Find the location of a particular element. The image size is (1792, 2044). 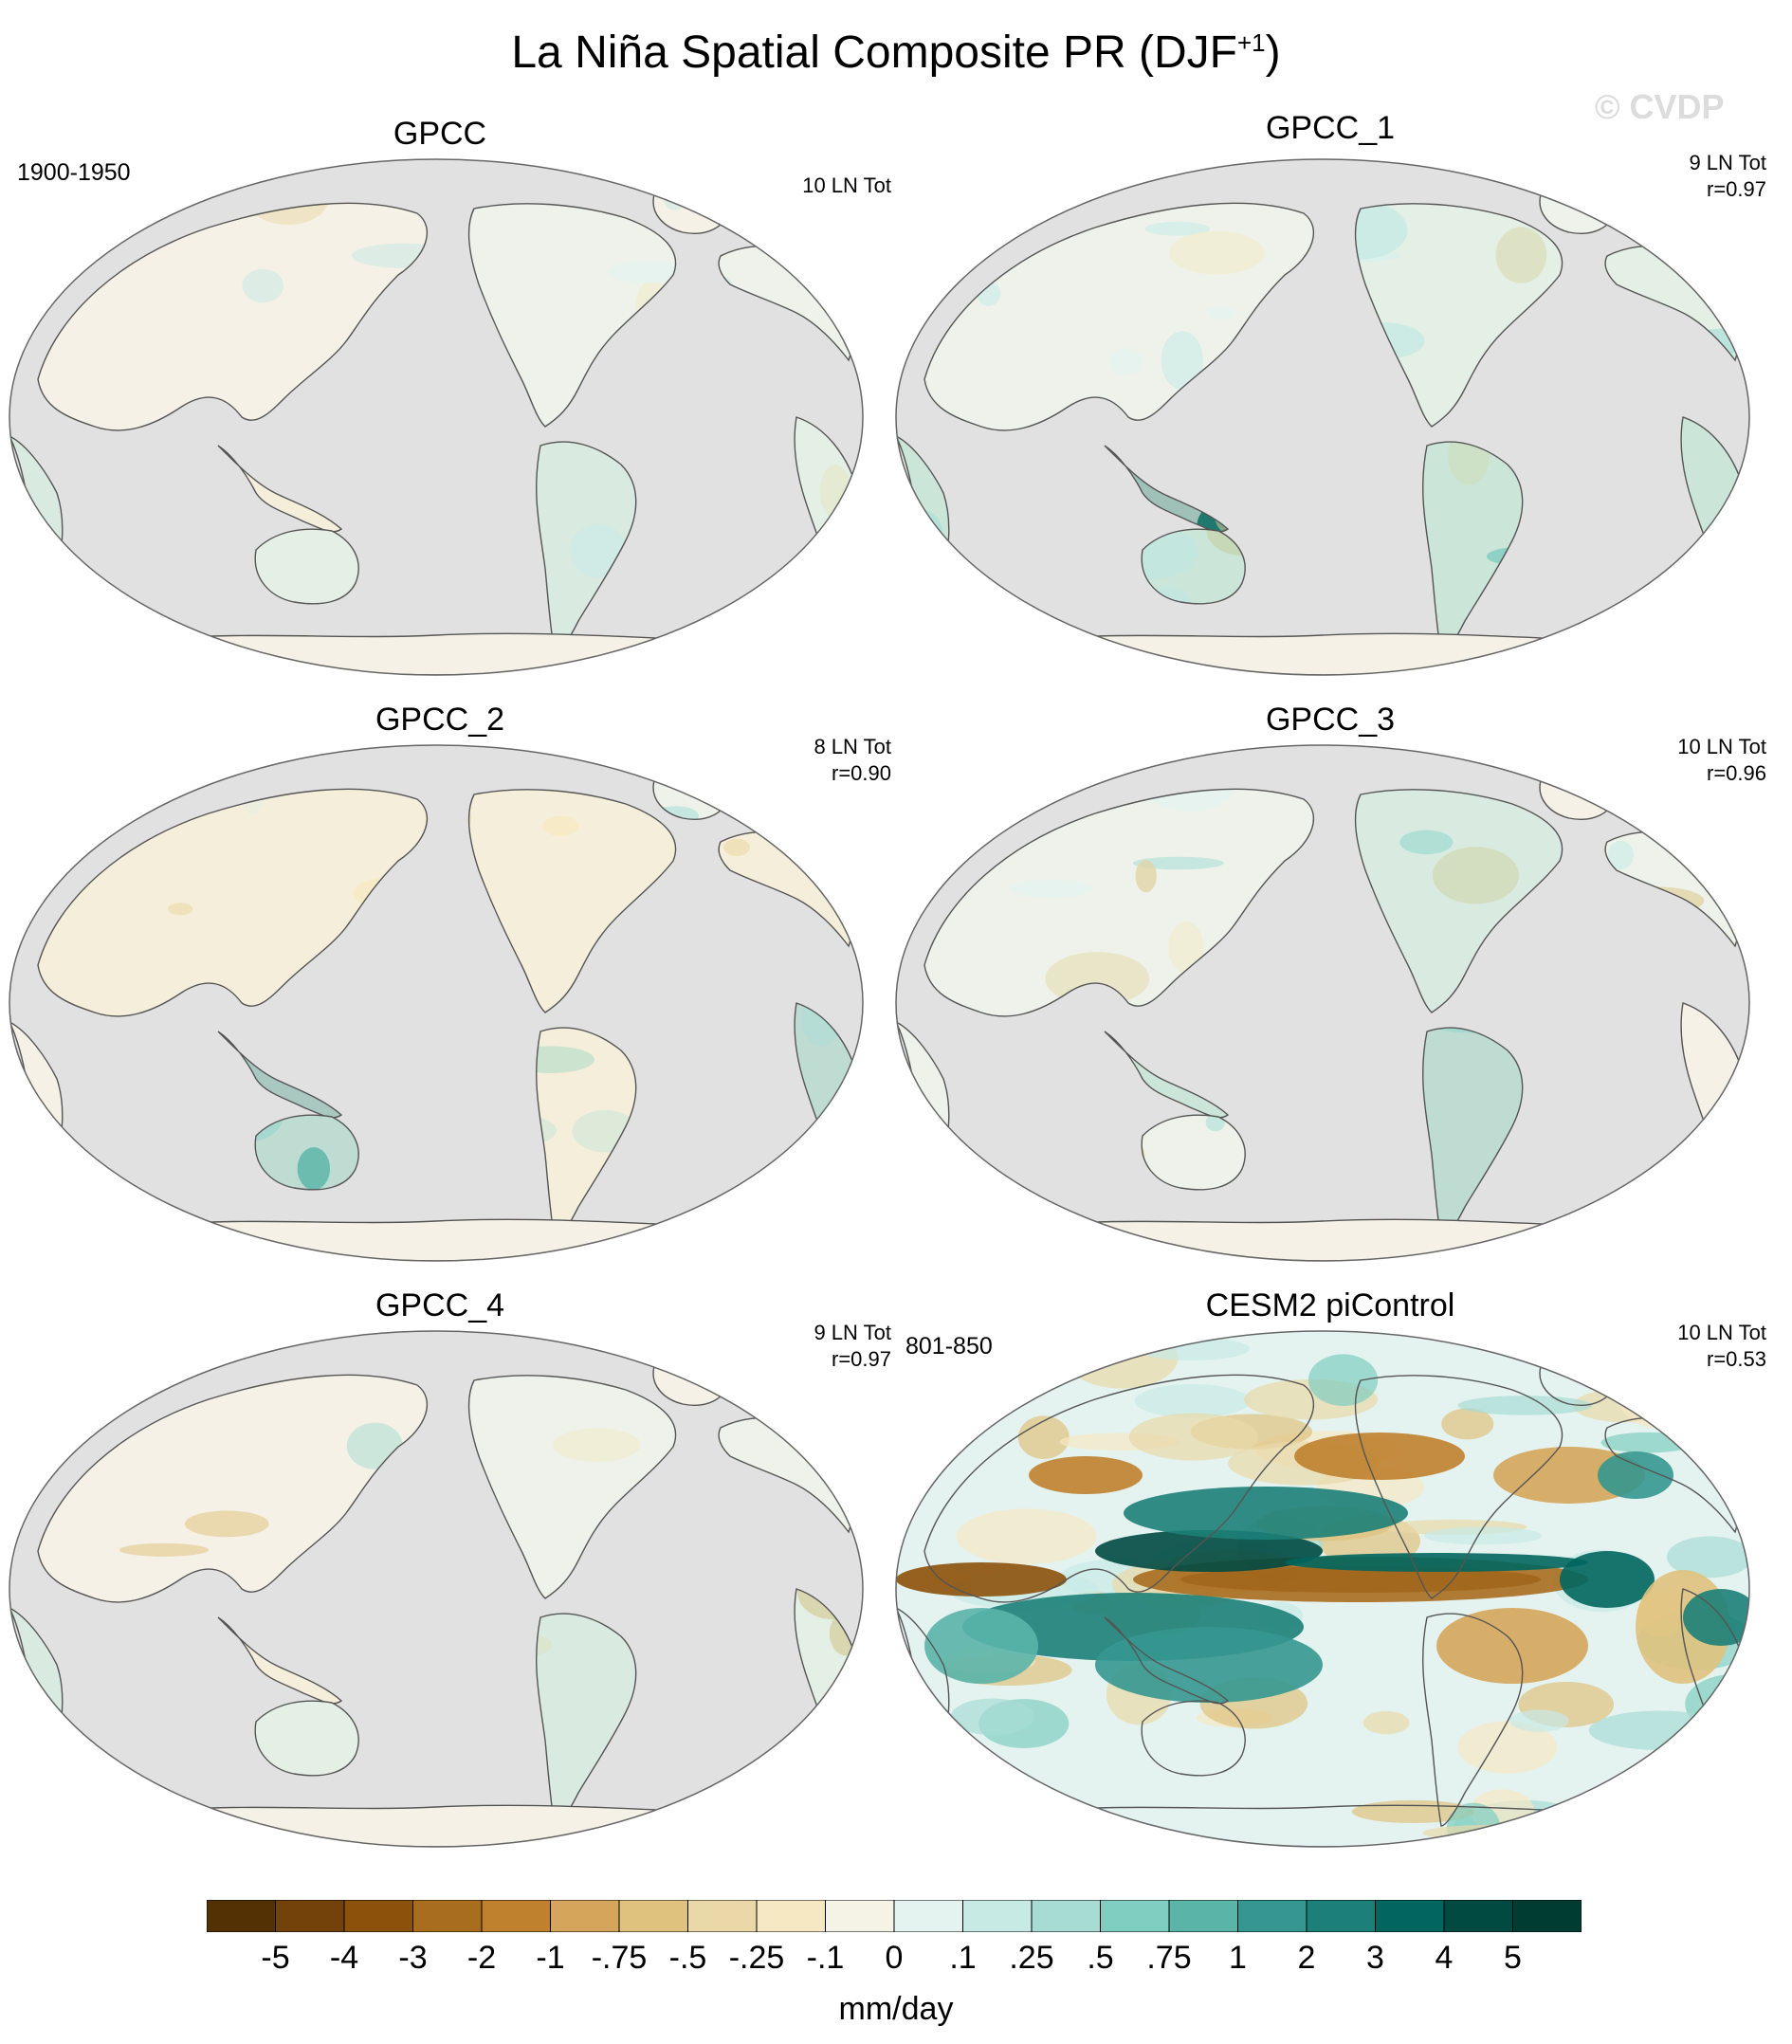

colorbar-tick-label: 0 is located at coordinates (894, 1958).